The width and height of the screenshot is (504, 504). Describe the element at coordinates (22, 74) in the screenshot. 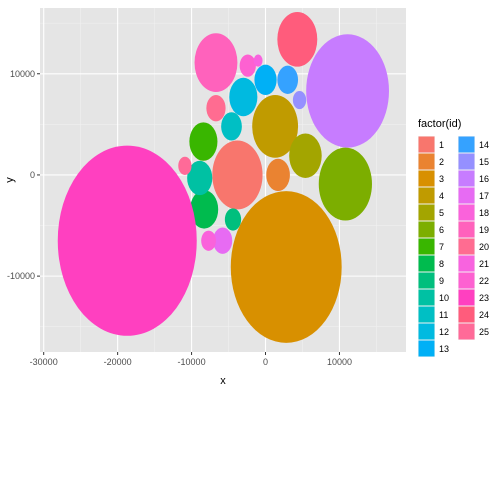

I see `y-tick-label: 10000` at that location.